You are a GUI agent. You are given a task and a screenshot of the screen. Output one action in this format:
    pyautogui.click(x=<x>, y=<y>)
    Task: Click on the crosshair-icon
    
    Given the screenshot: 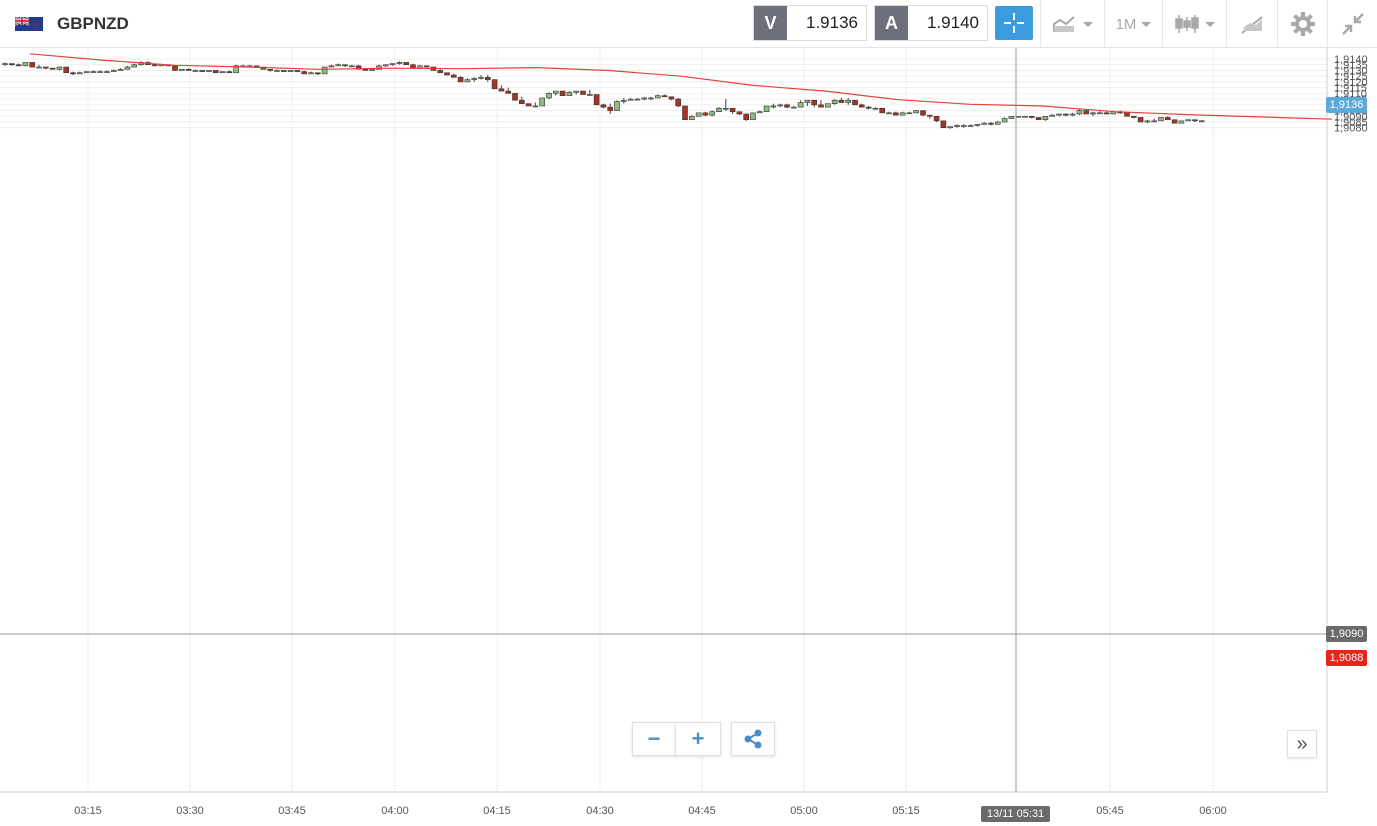 What is the action you would take?
    pyautogui.click(x=1014, y=23)
    